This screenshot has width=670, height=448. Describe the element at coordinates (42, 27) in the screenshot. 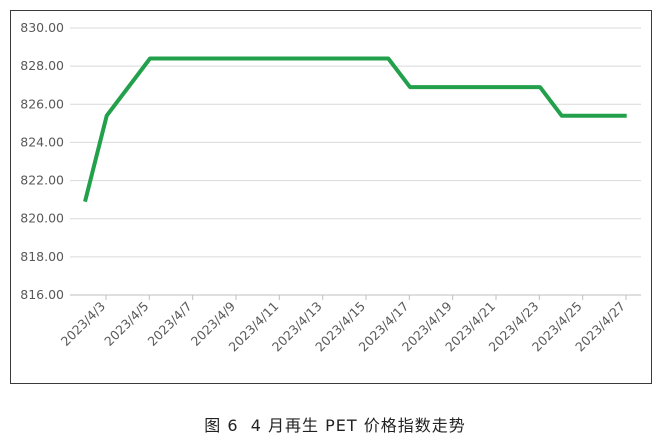

I see `y-tick-label: 830.00` at that location.